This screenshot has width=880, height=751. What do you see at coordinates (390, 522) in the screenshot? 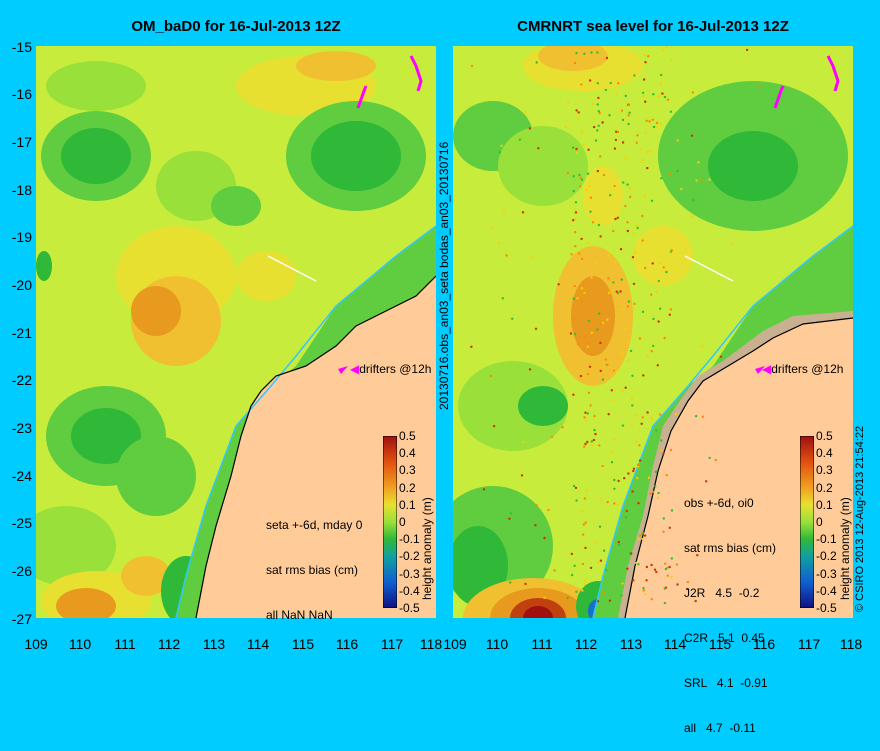
I see `colorbar-left` at bounding box center [390, 522].